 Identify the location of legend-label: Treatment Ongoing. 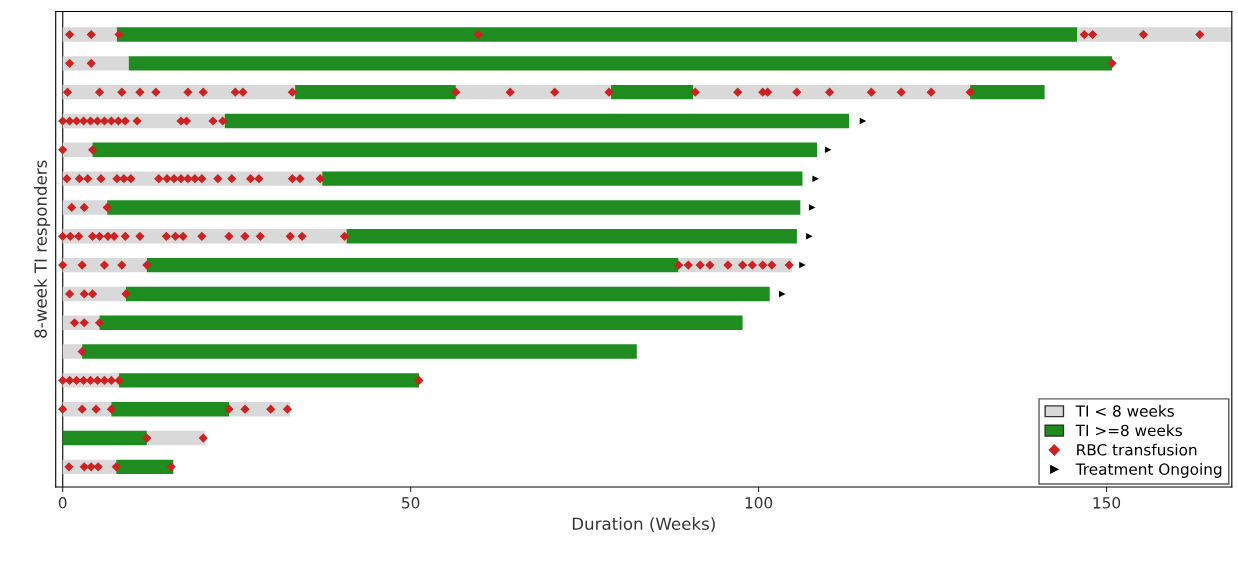
(1148, 470).